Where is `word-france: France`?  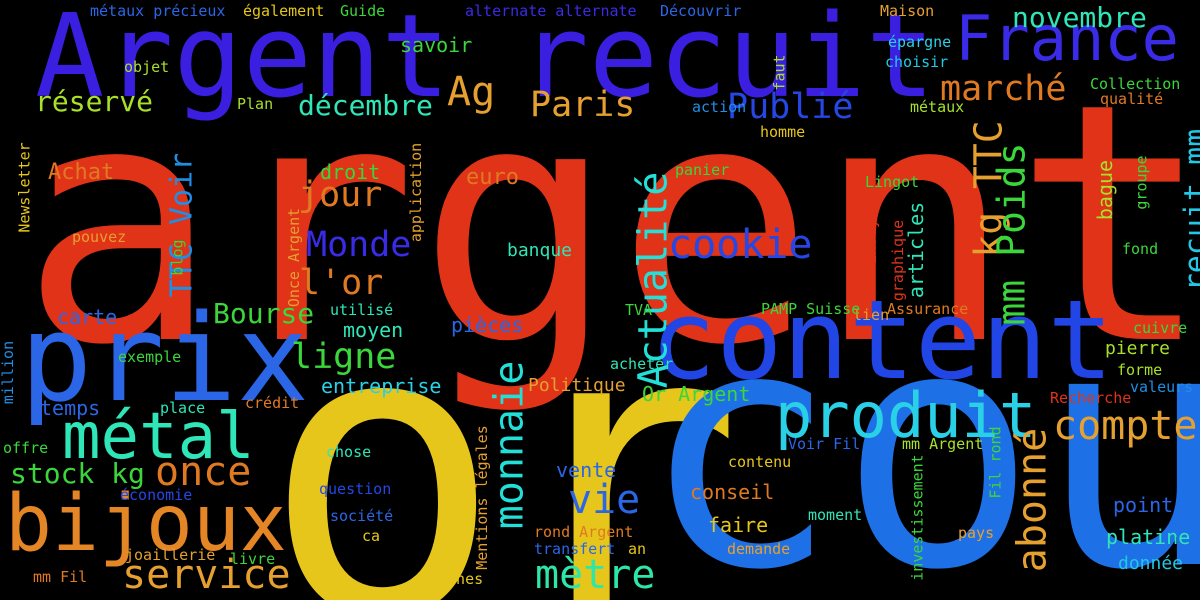
word-france: France is located at coordinates (1067, 38).